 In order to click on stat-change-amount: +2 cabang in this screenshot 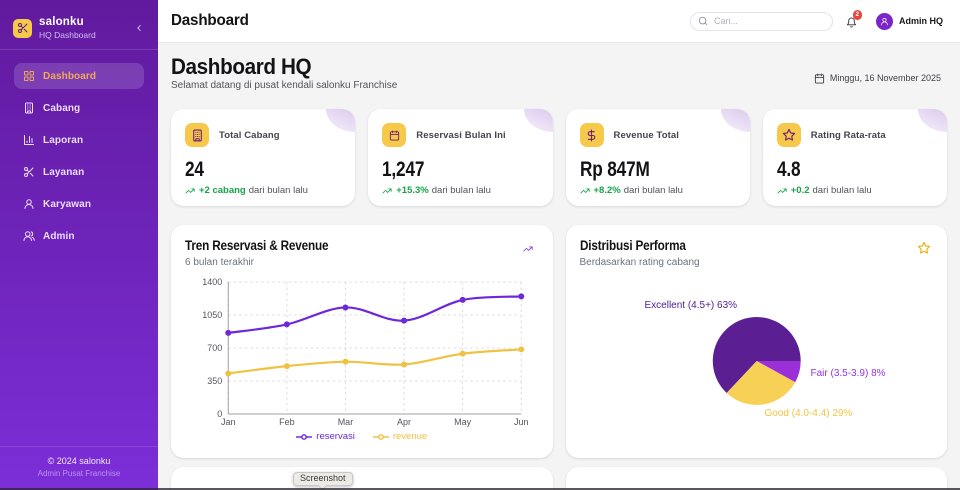, I will do `click(222, 190)`.